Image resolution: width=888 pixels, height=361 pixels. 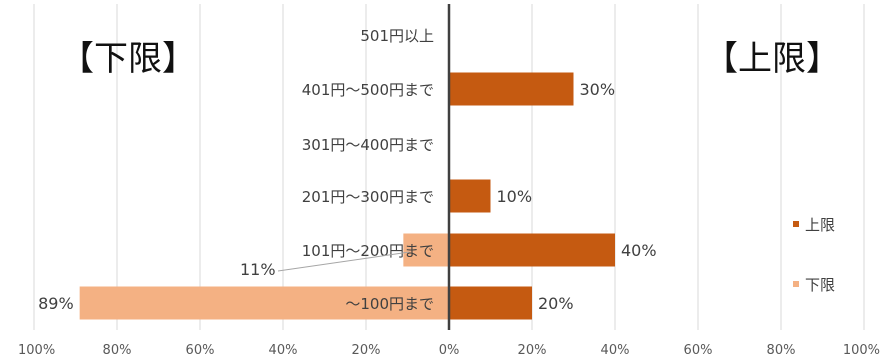 What do you see at coordinates (343, 261) in the screenshot?
I see `leader-line` at bounding box center [343, 261].